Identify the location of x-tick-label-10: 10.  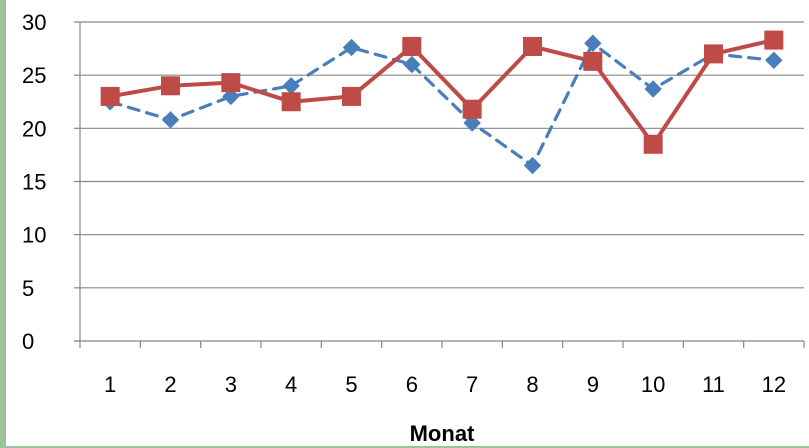
(653, 384).